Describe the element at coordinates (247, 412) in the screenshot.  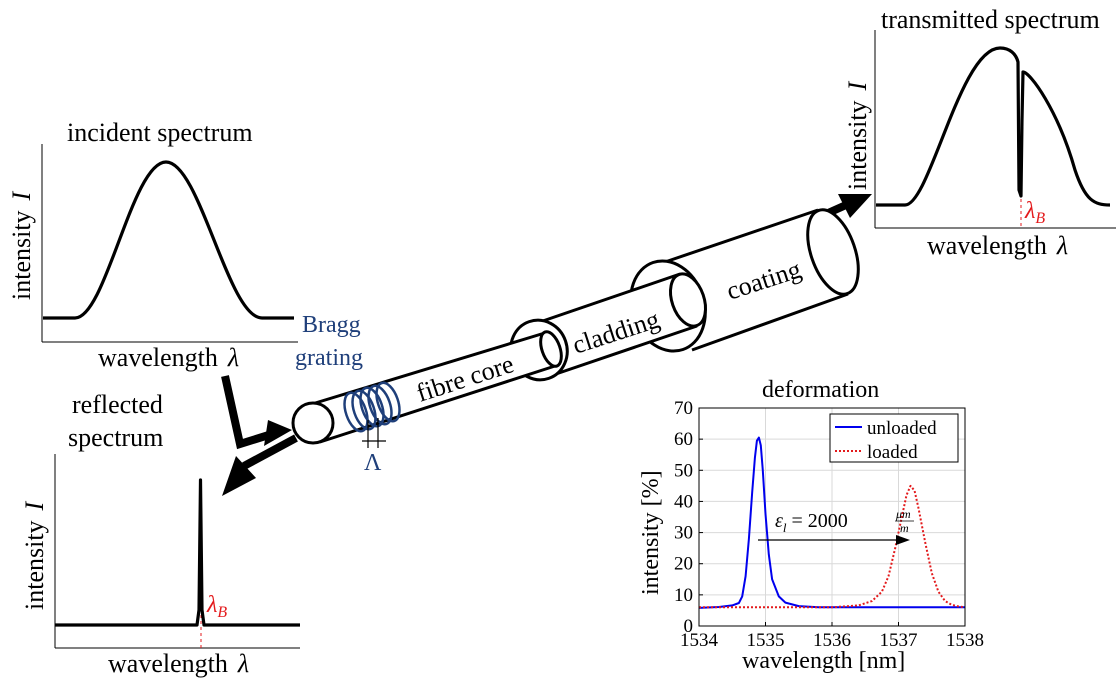
I see `incident-arrow-shaft` at that location.